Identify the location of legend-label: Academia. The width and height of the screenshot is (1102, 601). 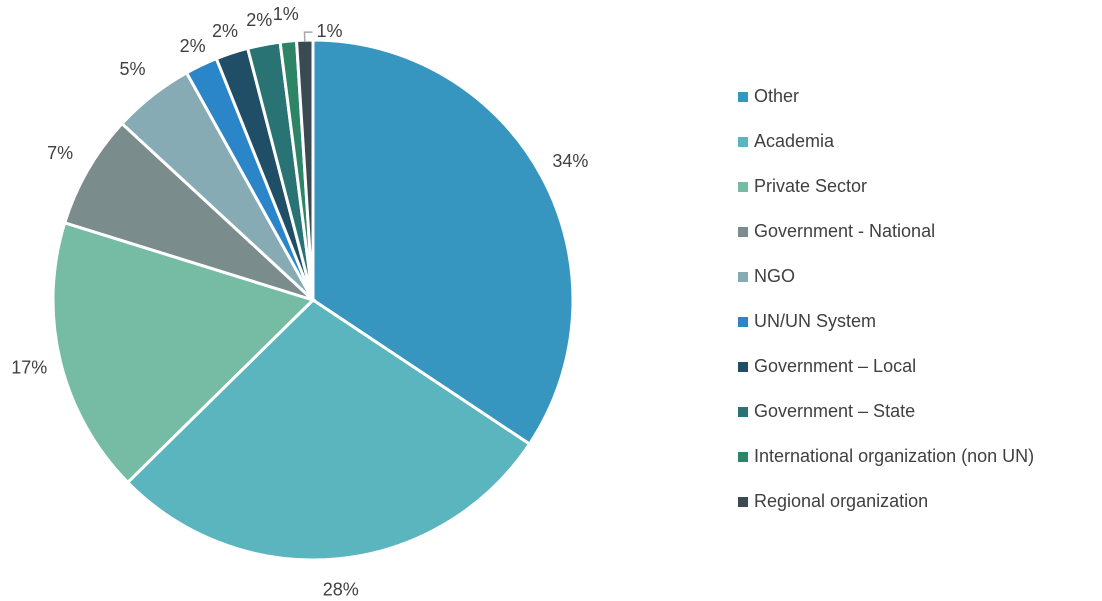
(794, 141).